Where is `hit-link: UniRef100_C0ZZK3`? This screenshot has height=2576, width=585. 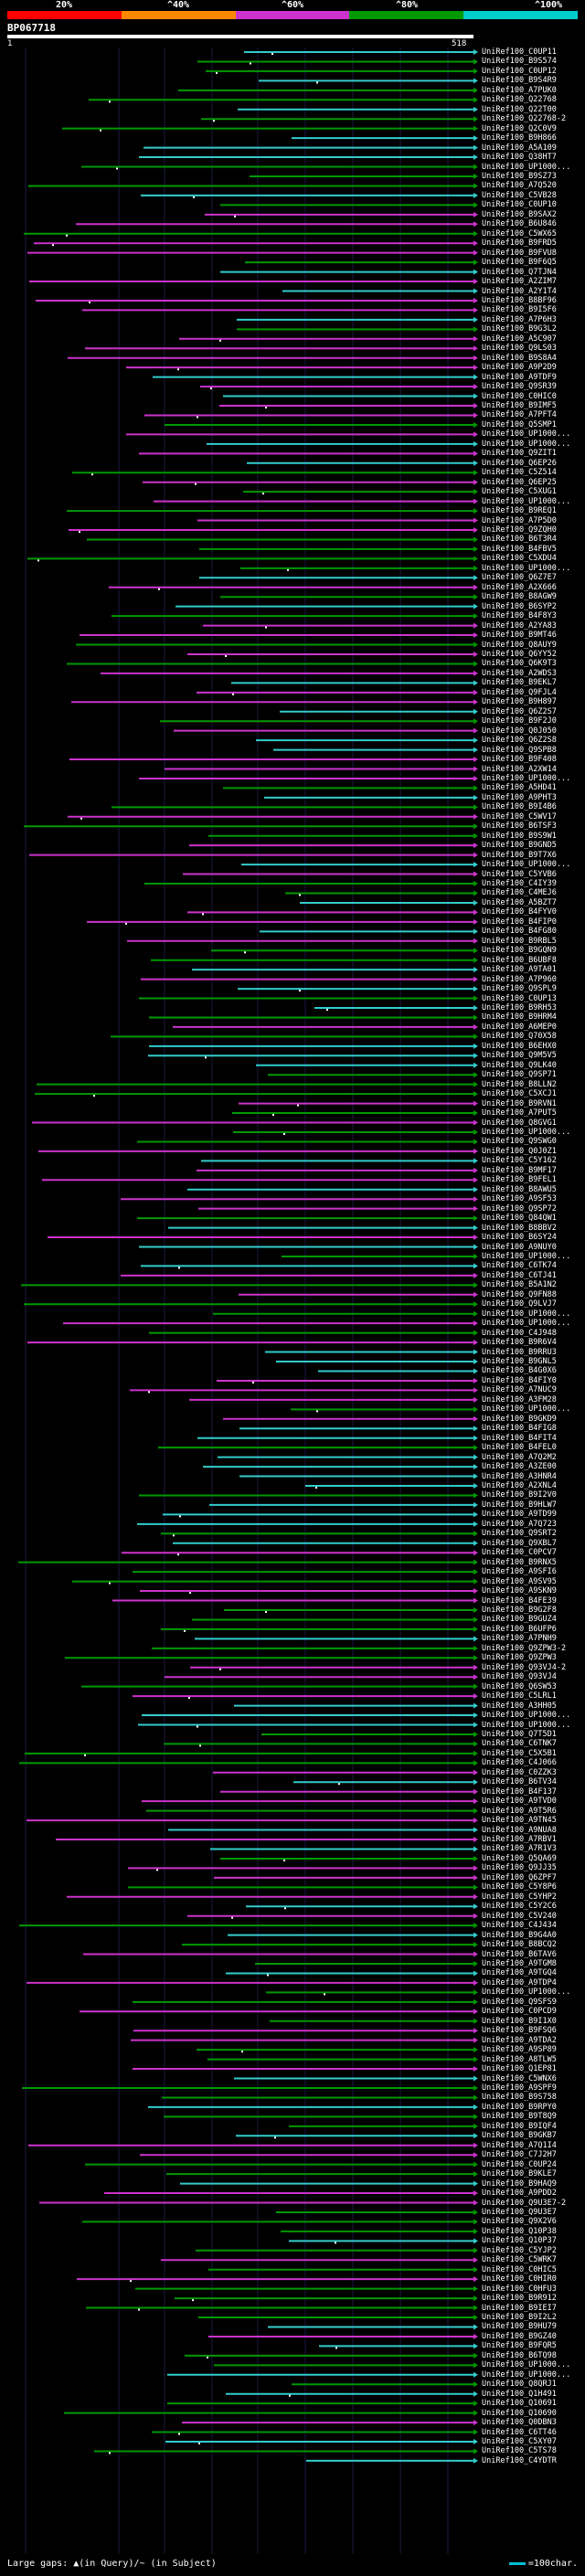
hit-link: UniRef100_C0ZZK3 is located at coordinates (519, 1772).